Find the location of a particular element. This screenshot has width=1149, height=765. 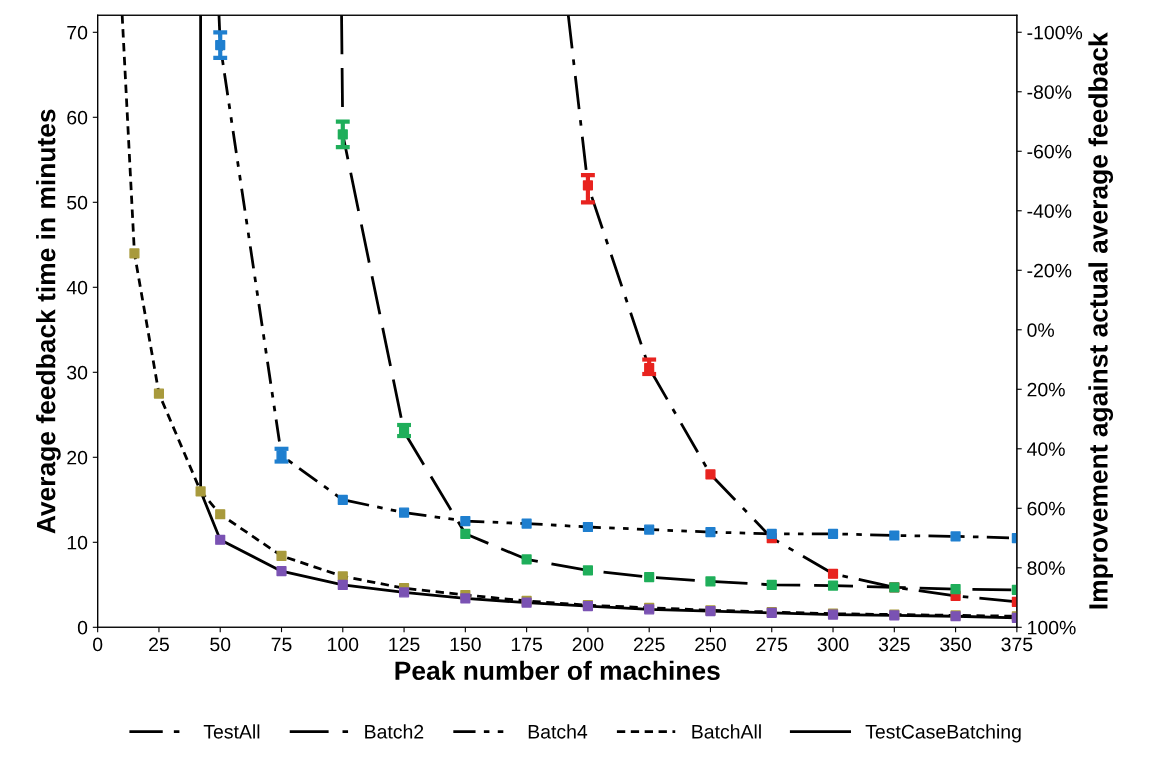

x-tick-label: 325 is located at coordinates (894, 644).